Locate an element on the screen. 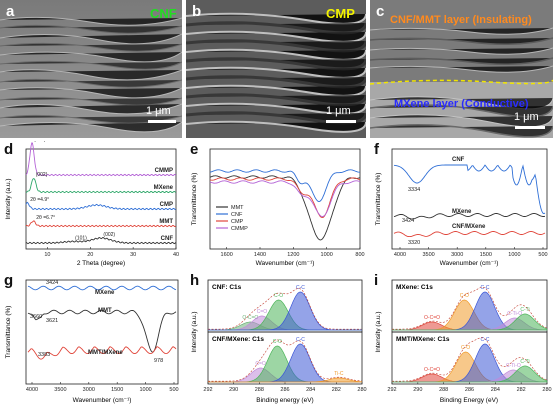 The height and width of the screenshot is (407, 553). panel-letter-g: g is located at coordinates (9, 280).